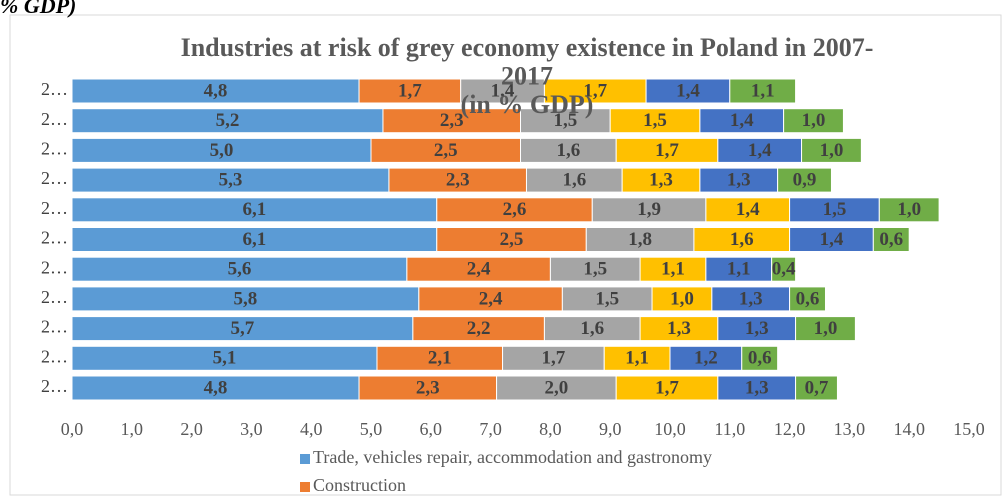 The image size is (1002, 496). What do you see at coordinates (490, 429) in the screenshot?
I see `x-tick-label: 7,0` at bounding box center [490, 429].